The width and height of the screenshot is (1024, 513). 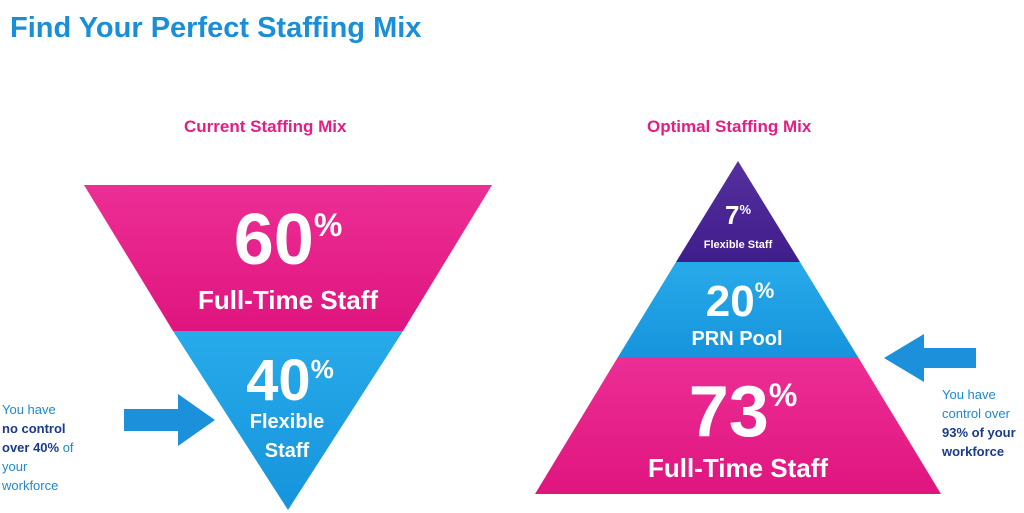 What do you see at coordinates (738, 468) in the screenshot?
I see `optimal-full-time-label: Full-Time Staff` at bounding box center [738, 468].